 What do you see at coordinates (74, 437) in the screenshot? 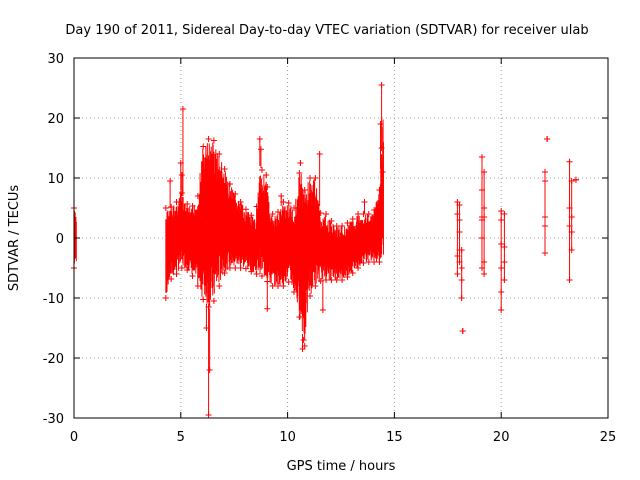
I see `x-tick-label: 0` at bounding box center [74, 437].